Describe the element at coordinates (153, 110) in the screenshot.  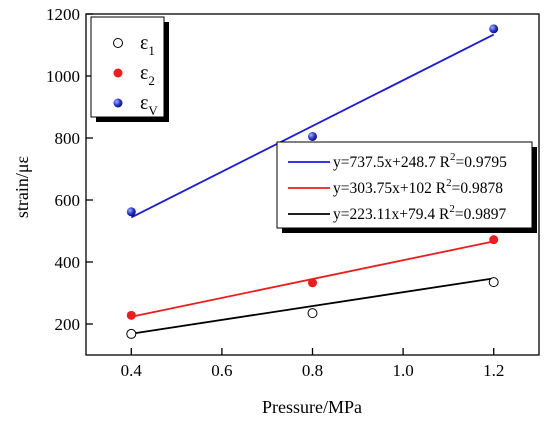
I see `legend-subscript: V` at that location.